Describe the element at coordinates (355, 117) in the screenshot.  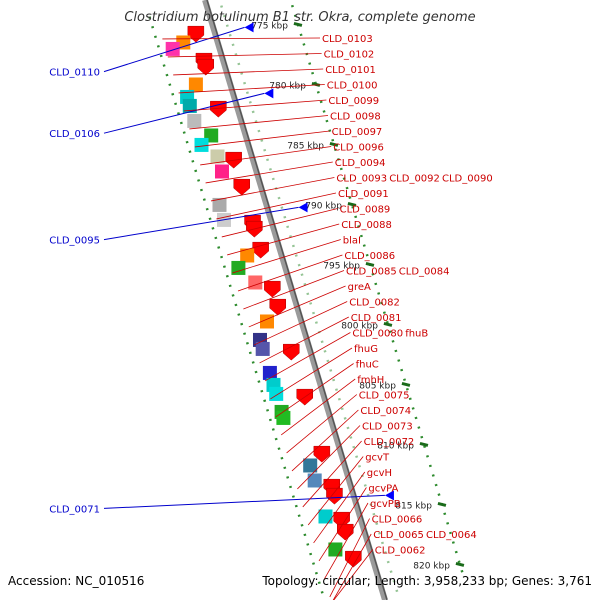
I see `gene-label-5: CLD_0098` at that location.